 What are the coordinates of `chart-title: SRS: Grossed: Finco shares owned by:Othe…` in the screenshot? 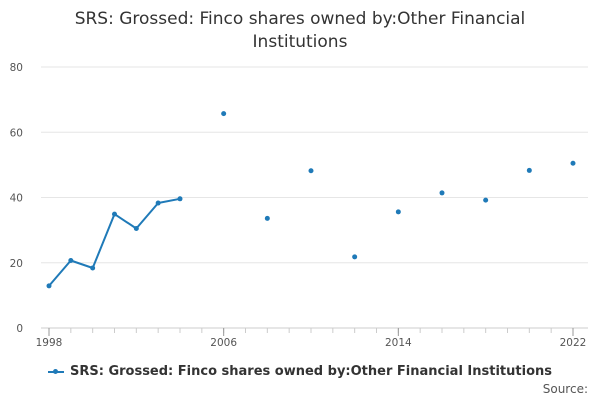 It's located at (300, 31).